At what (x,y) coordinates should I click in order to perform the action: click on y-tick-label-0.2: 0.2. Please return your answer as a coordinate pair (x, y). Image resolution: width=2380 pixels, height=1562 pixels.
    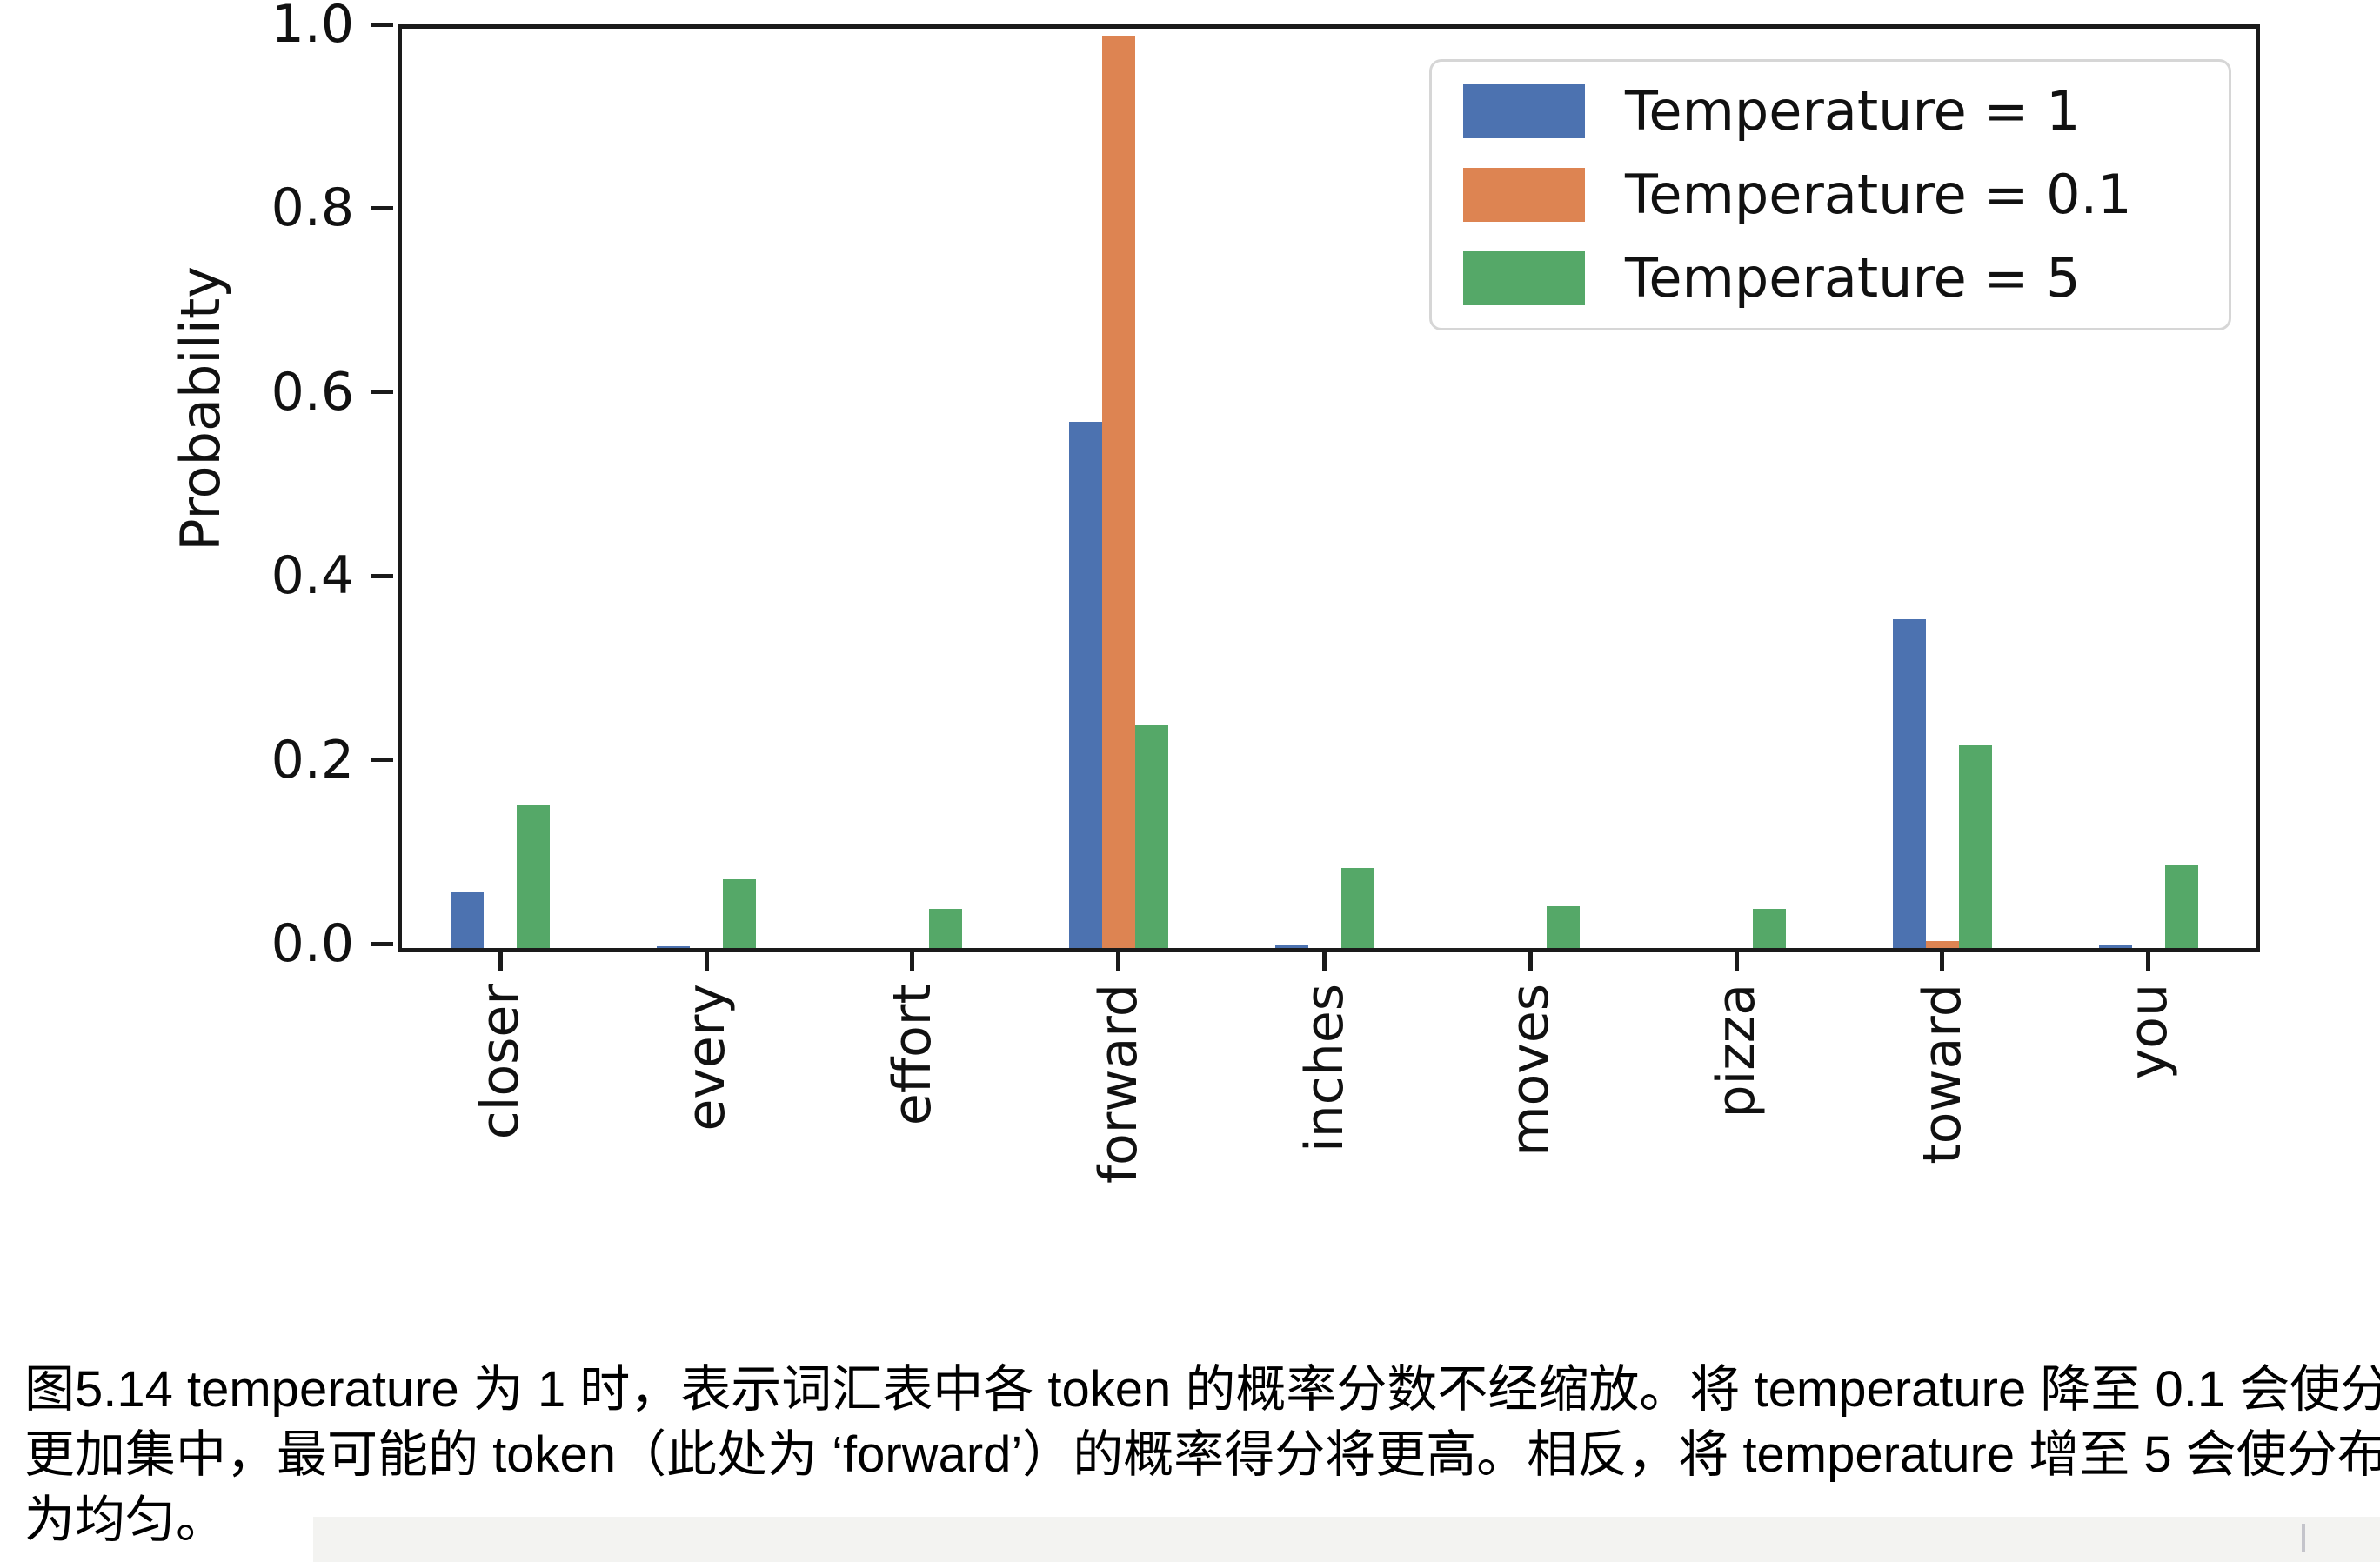
    Looking at the image, I should click on (312, 760).